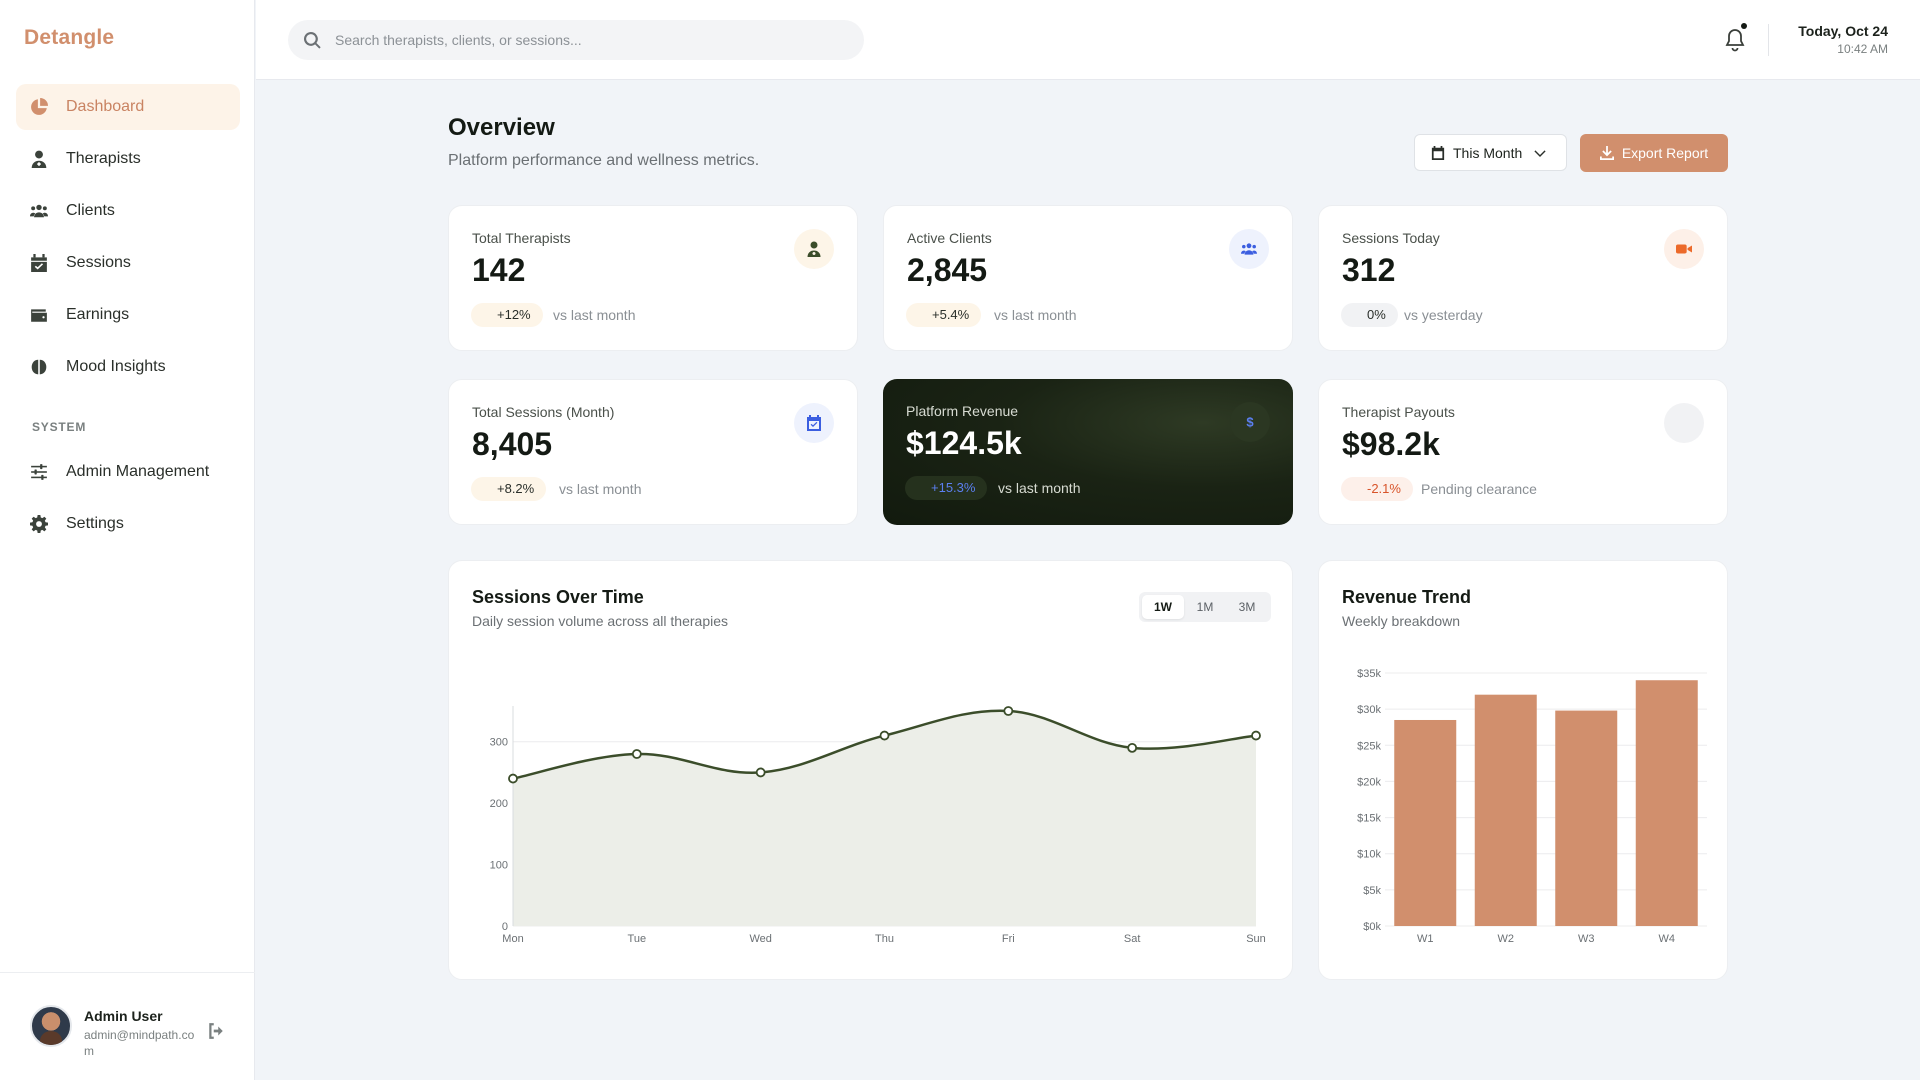 Image resolution: width=1920 pixels, height=1080 pixels. Describe the element at coordinates (216, 1031) in the screenshot. I see `logout-icon` at that location.